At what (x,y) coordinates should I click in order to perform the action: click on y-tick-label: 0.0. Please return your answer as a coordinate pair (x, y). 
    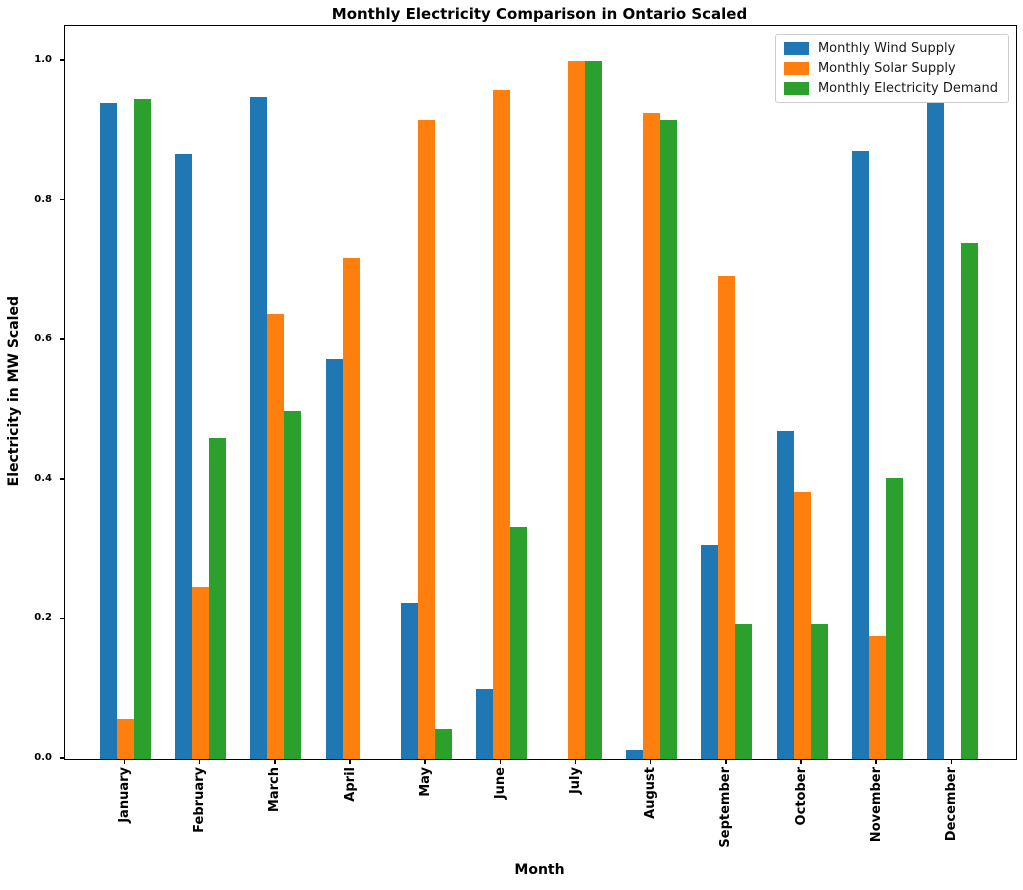
    Looking at the image, I should click on (43, 757).